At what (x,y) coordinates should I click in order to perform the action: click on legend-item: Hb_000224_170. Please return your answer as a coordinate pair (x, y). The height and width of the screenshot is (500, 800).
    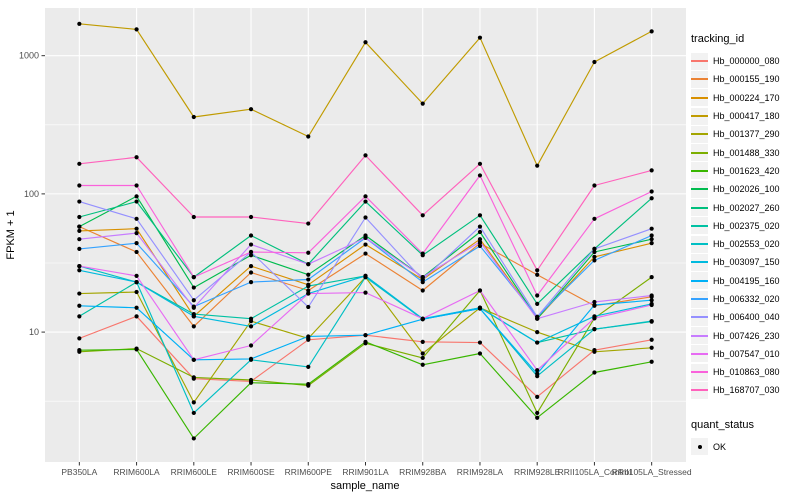
    Looking at the image, I should click on (745, 98).